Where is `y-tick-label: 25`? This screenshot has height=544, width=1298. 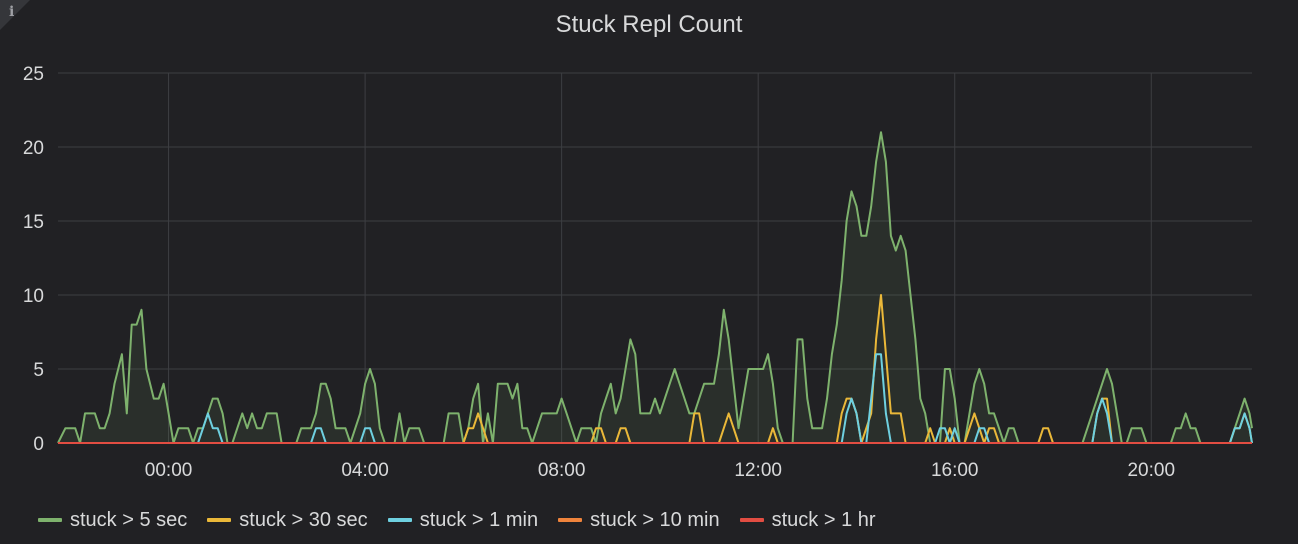
y-tick-label: 25 is located at coordinates (33, 74).